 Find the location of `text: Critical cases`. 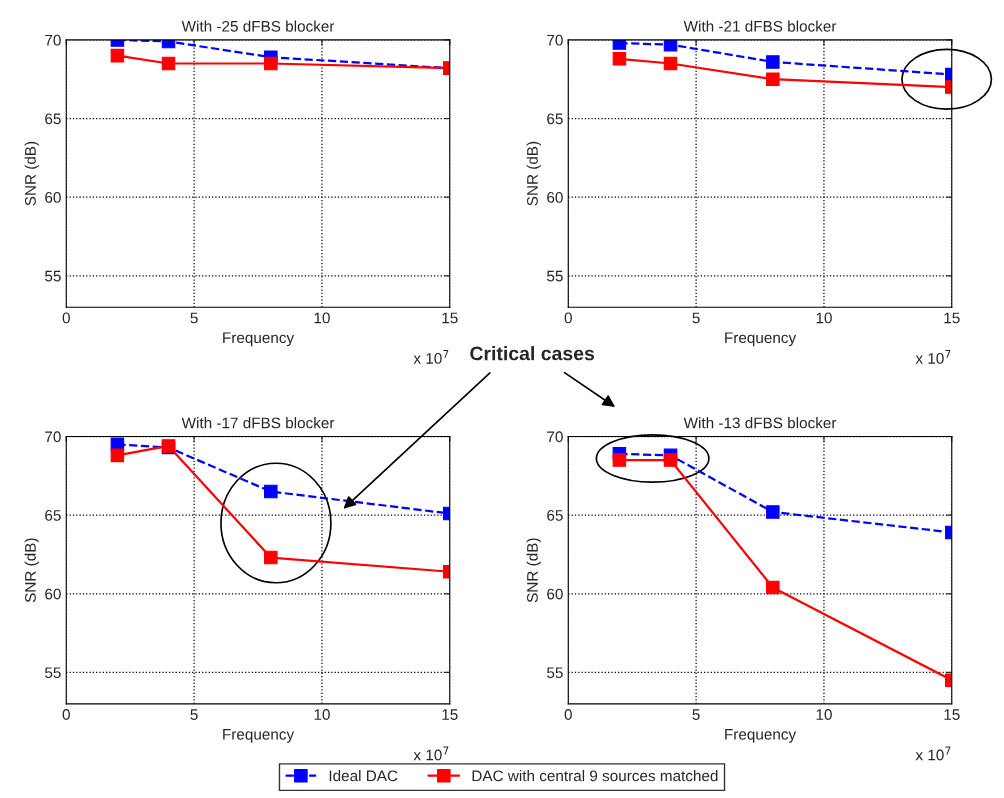

text: Critical cases is located at coordinates (532, 353).